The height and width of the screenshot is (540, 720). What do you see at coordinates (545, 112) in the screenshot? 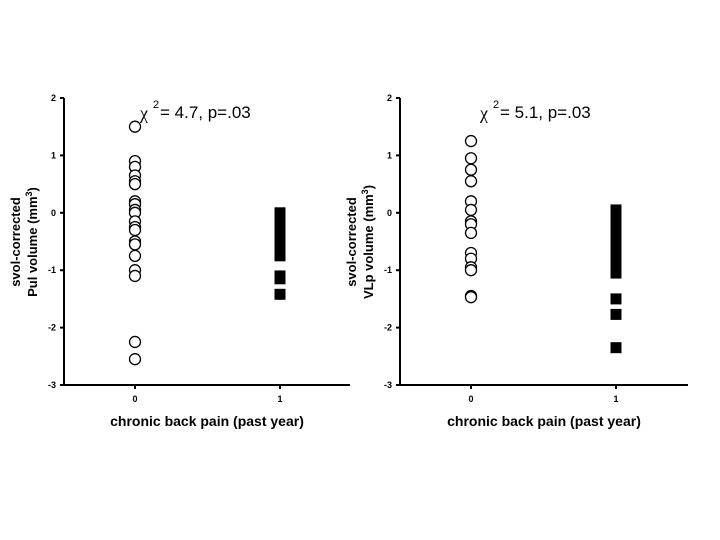
I see `chi-square-annotation: = 5.1, p=.03` at bounding box center [545, 112].